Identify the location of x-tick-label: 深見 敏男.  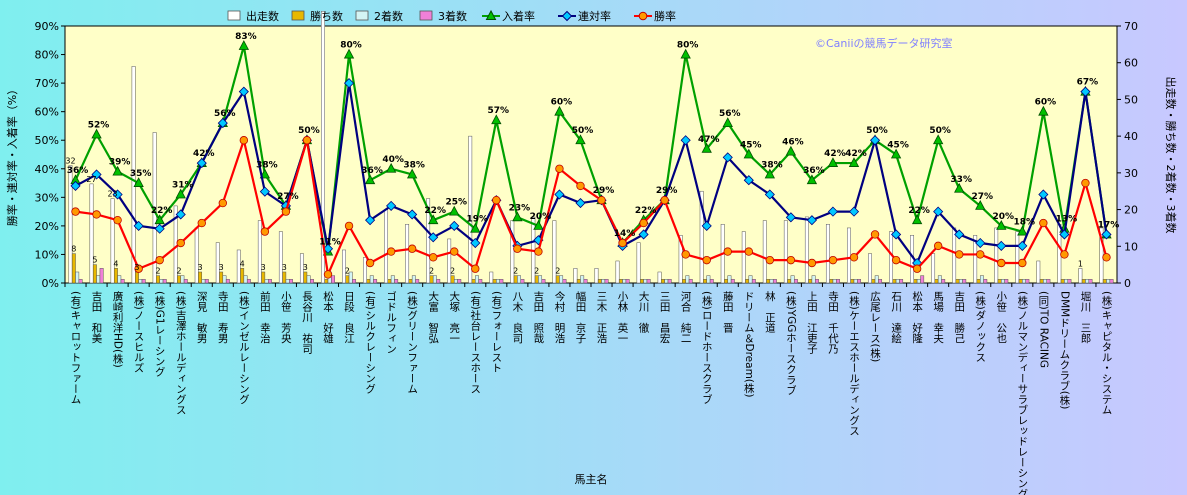
(202, 317).